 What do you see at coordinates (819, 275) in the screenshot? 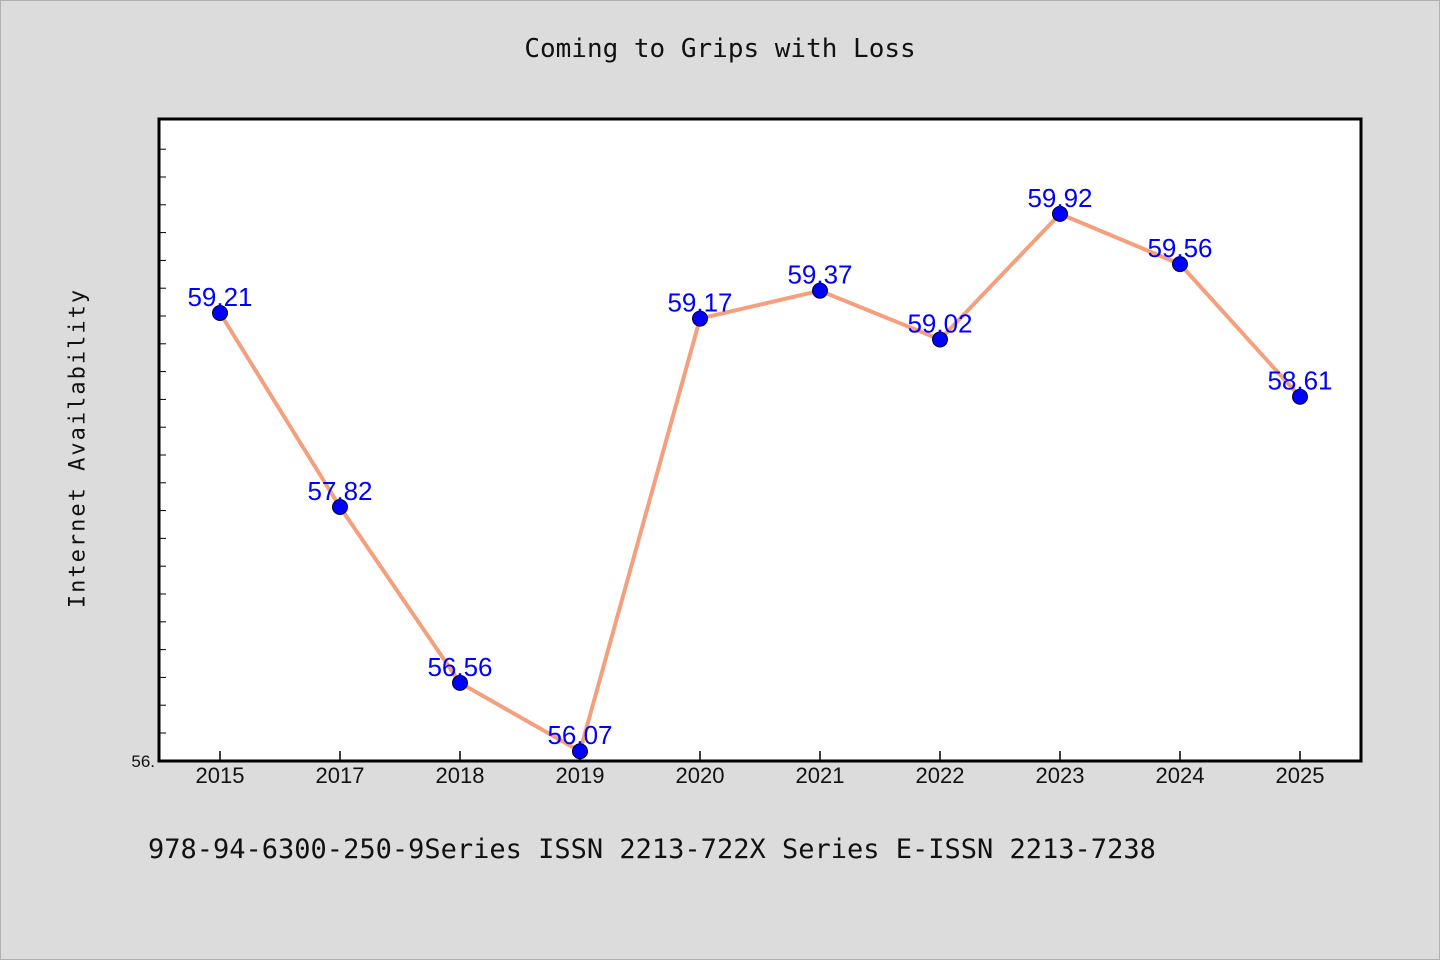
I see `data-label: 59.37` at bounding box center [819, 275].